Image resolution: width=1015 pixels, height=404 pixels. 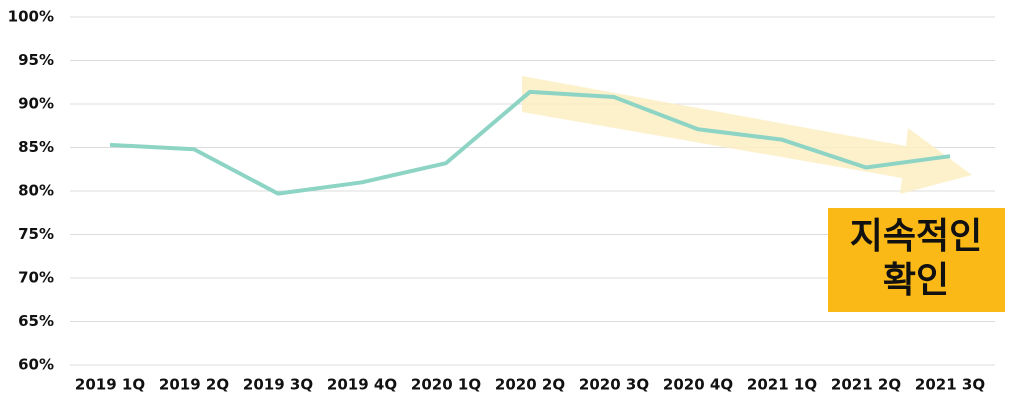 What do you see at coordinates (36, 365) in the screenshot?
I see `y-tick-label: 60%` at bounding box center [36, 365].